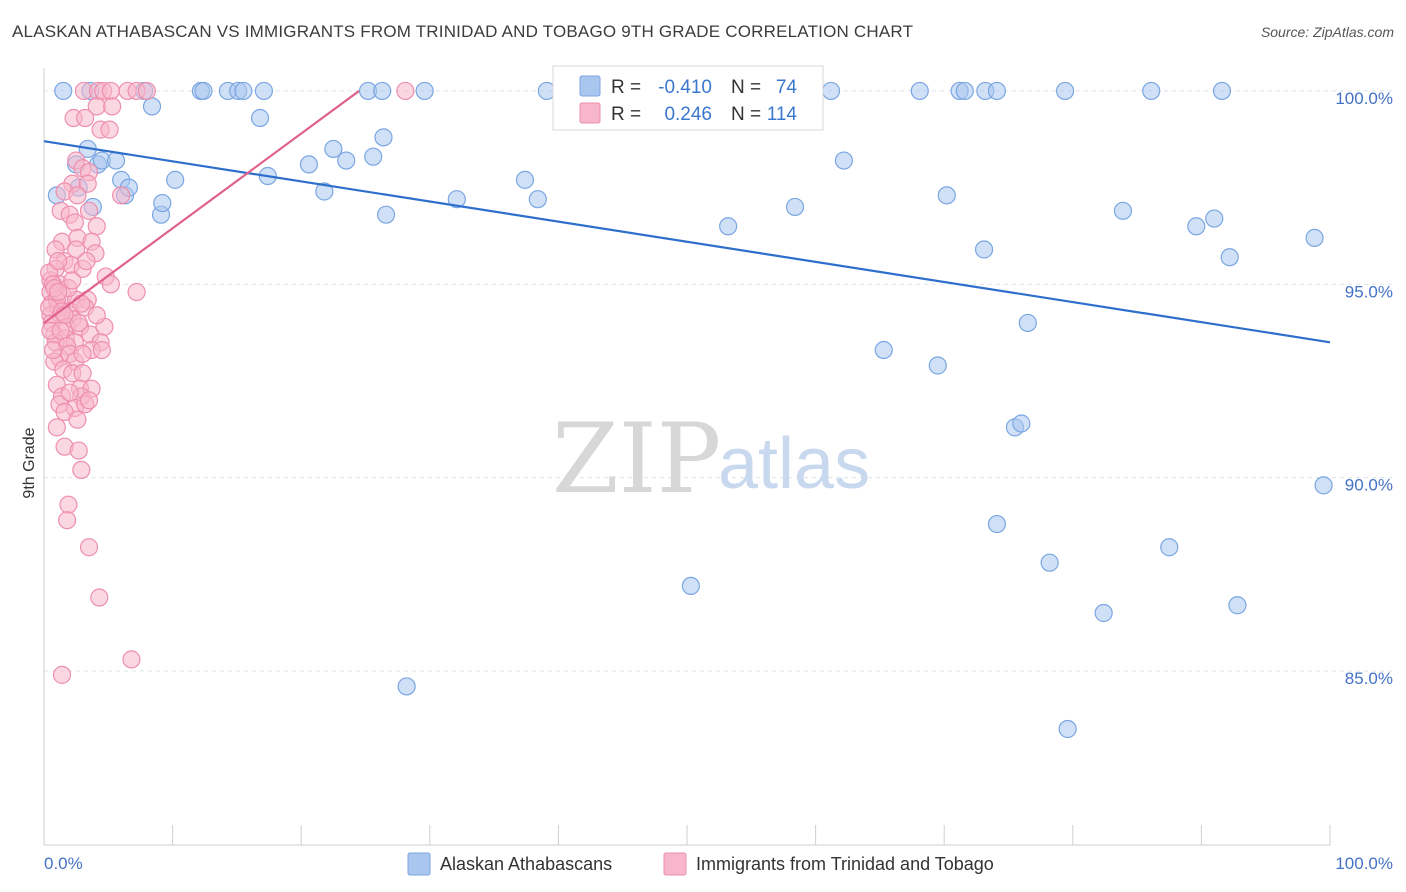  Describe the element at coordinates (746, 114) in the screenshot. I see `legend-n-label-2: N =` at that location.